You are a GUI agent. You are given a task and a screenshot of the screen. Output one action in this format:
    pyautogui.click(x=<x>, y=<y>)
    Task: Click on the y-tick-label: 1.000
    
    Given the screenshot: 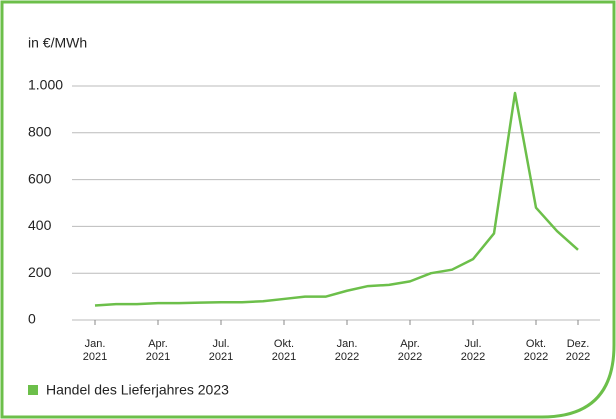 What is the action you would take?
    pyautogui.click(x=45, y=85)
    